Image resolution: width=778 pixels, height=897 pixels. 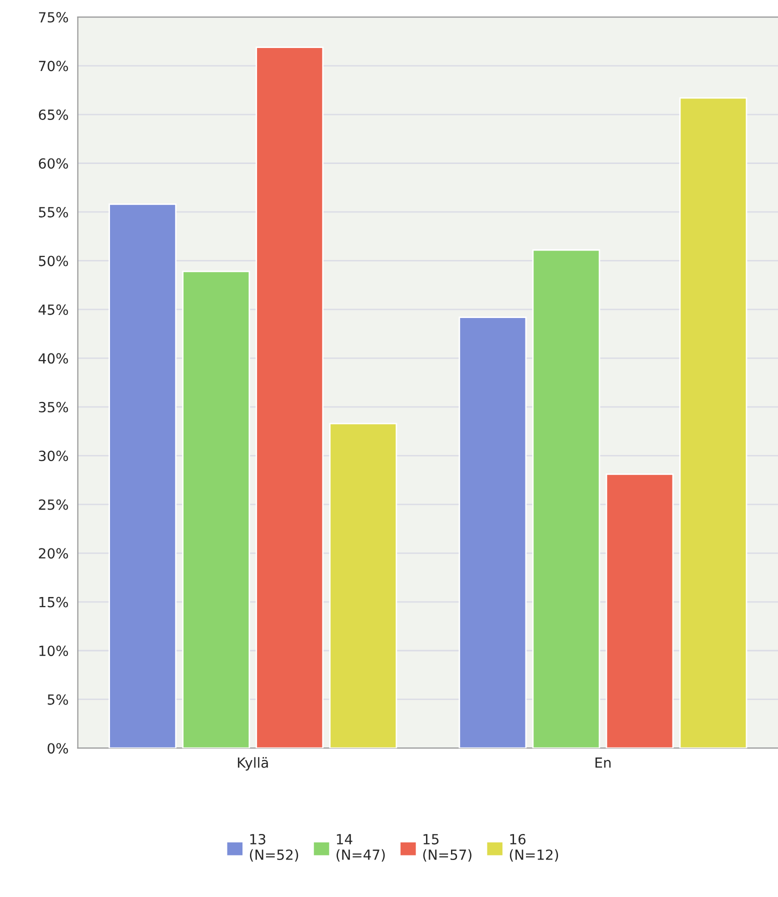 I want to click on legend-label: 14 (N=47), so click(x=360, y=848).